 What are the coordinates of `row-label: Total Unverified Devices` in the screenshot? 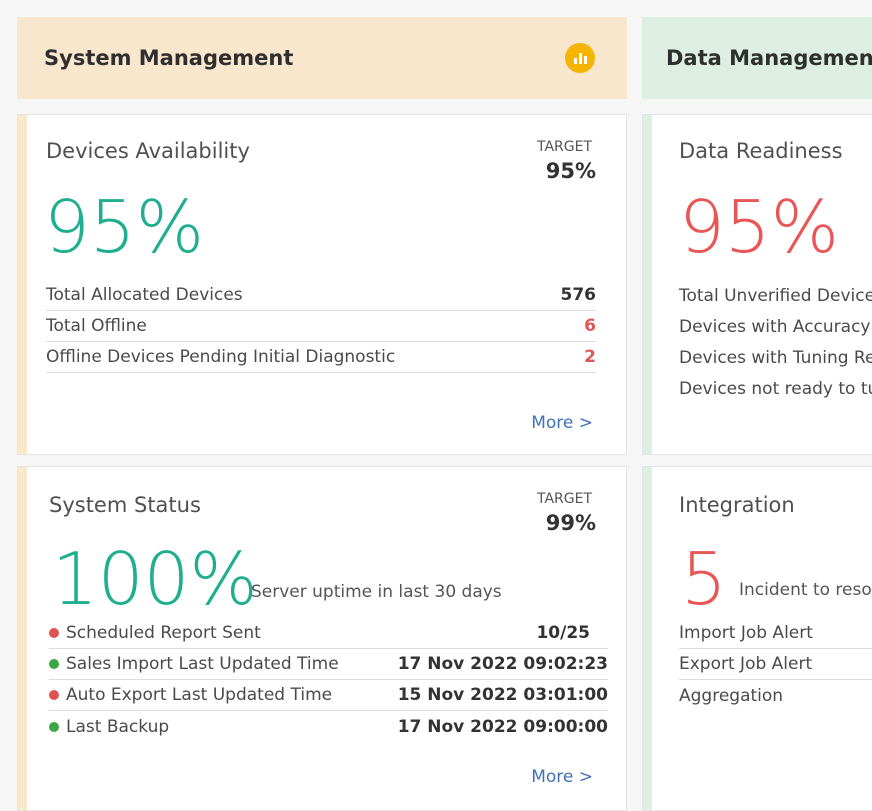 It's located at (775, 295).